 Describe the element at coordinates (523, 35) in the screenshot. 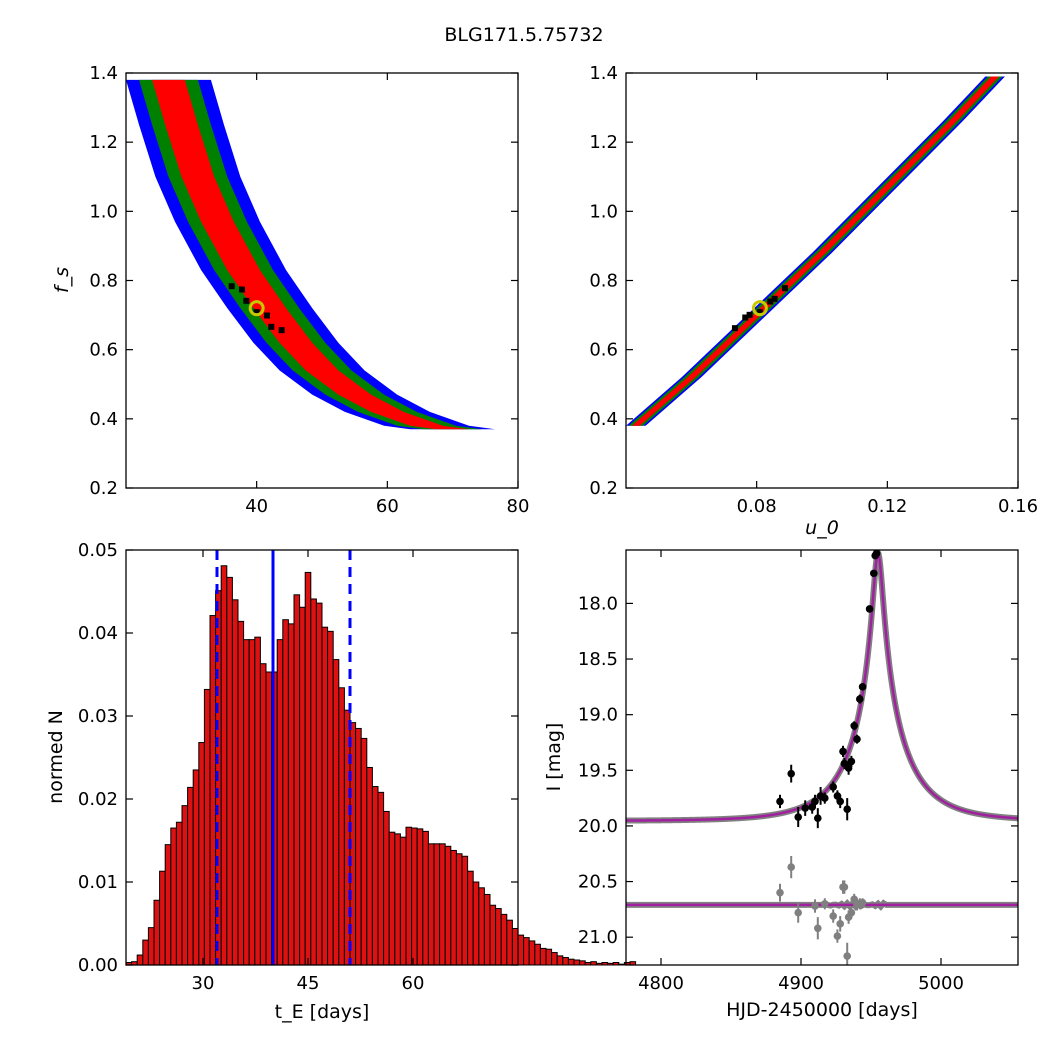

I see `figure-title: BLG171.5.75732` at that location.